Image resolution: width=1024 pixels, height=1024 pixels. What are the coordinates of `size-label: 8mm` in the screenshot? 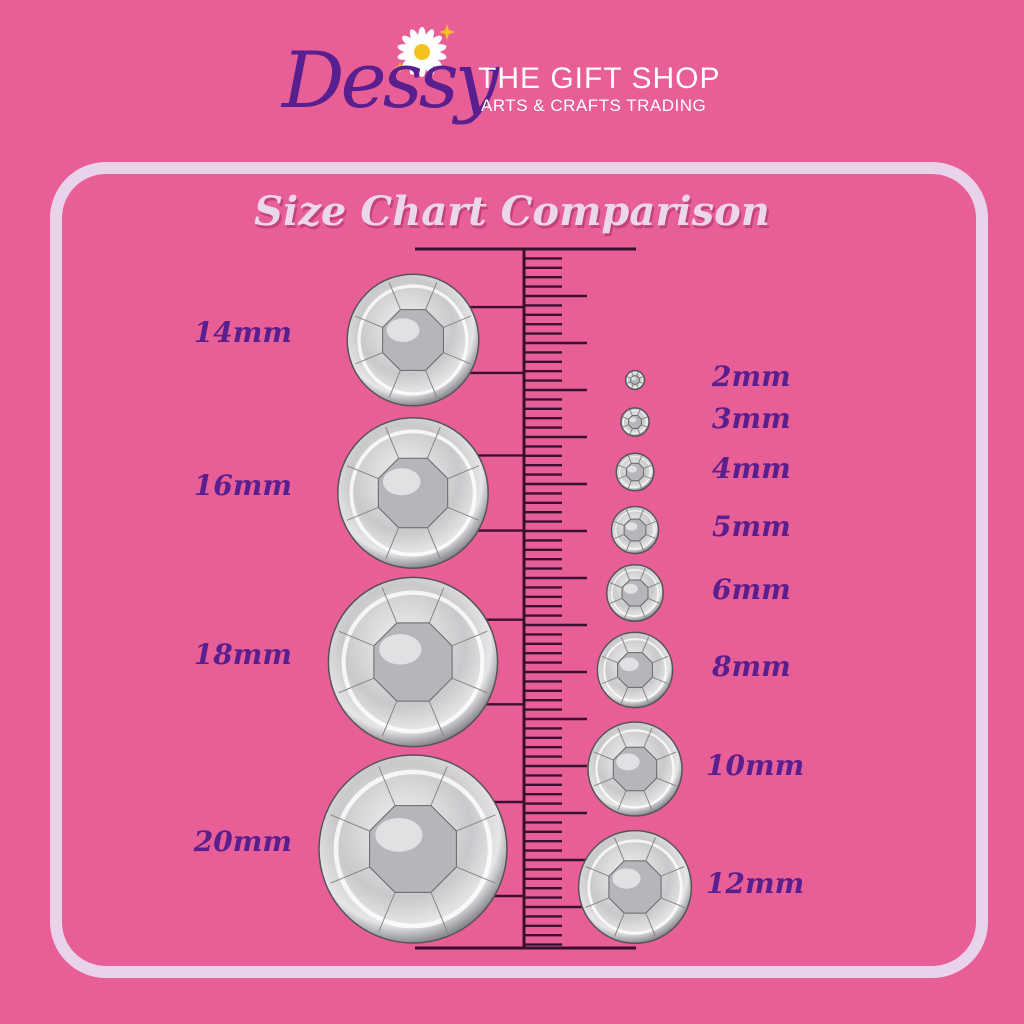 It's located at (751, 666).